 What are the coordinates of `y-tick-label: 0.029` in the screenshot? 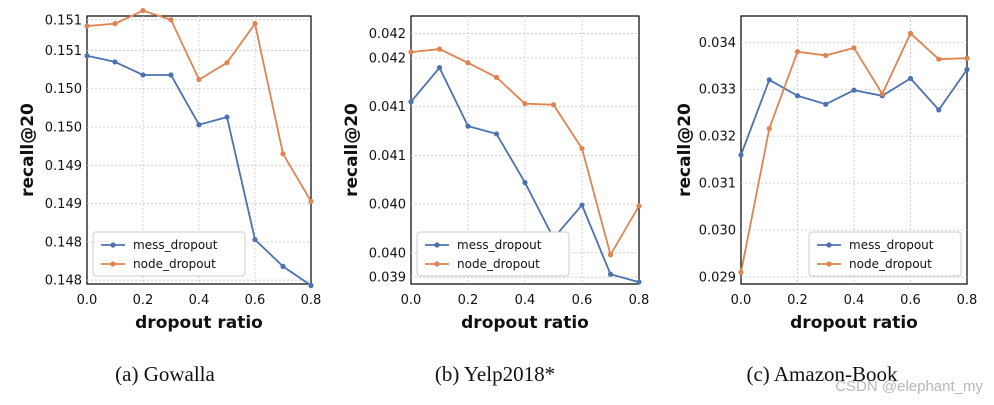 It's located at (717, 277).